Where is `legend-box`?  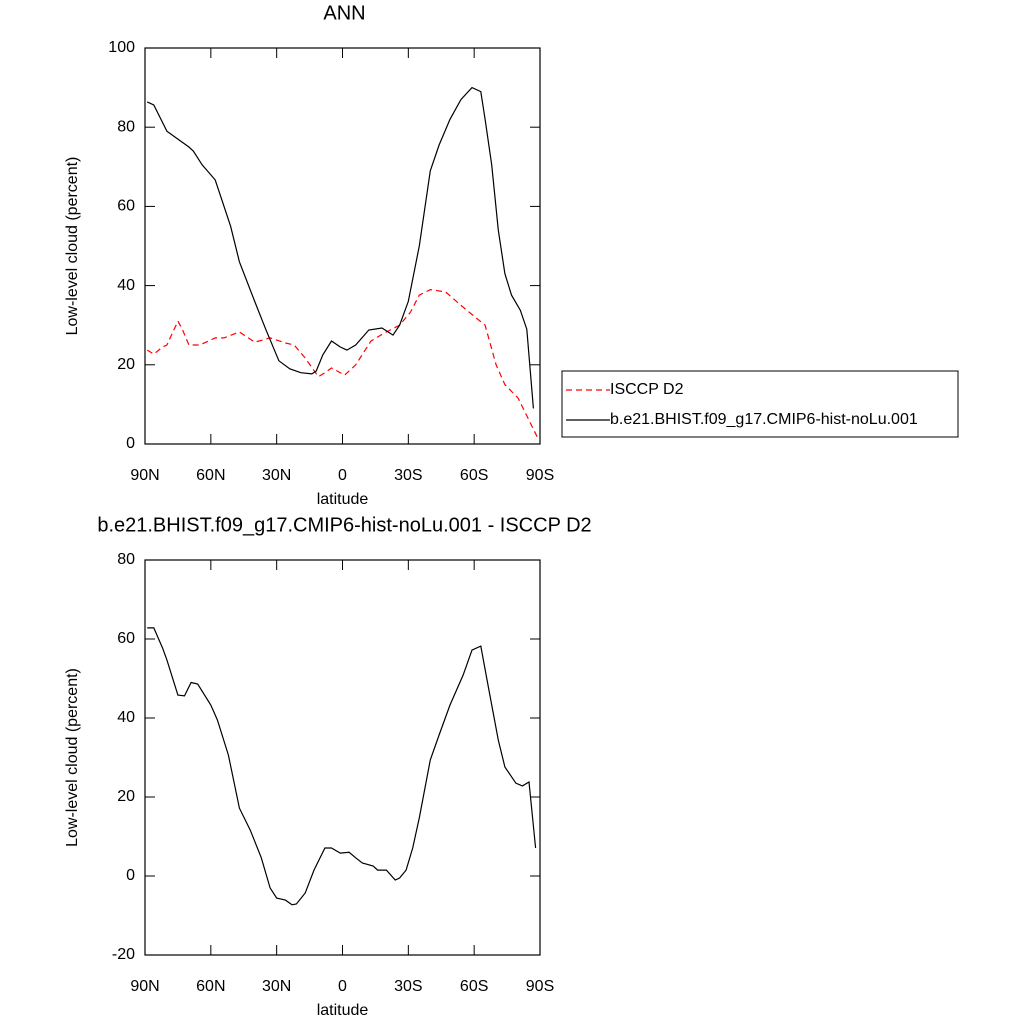 legend-box is located at coordinates (760, 404).